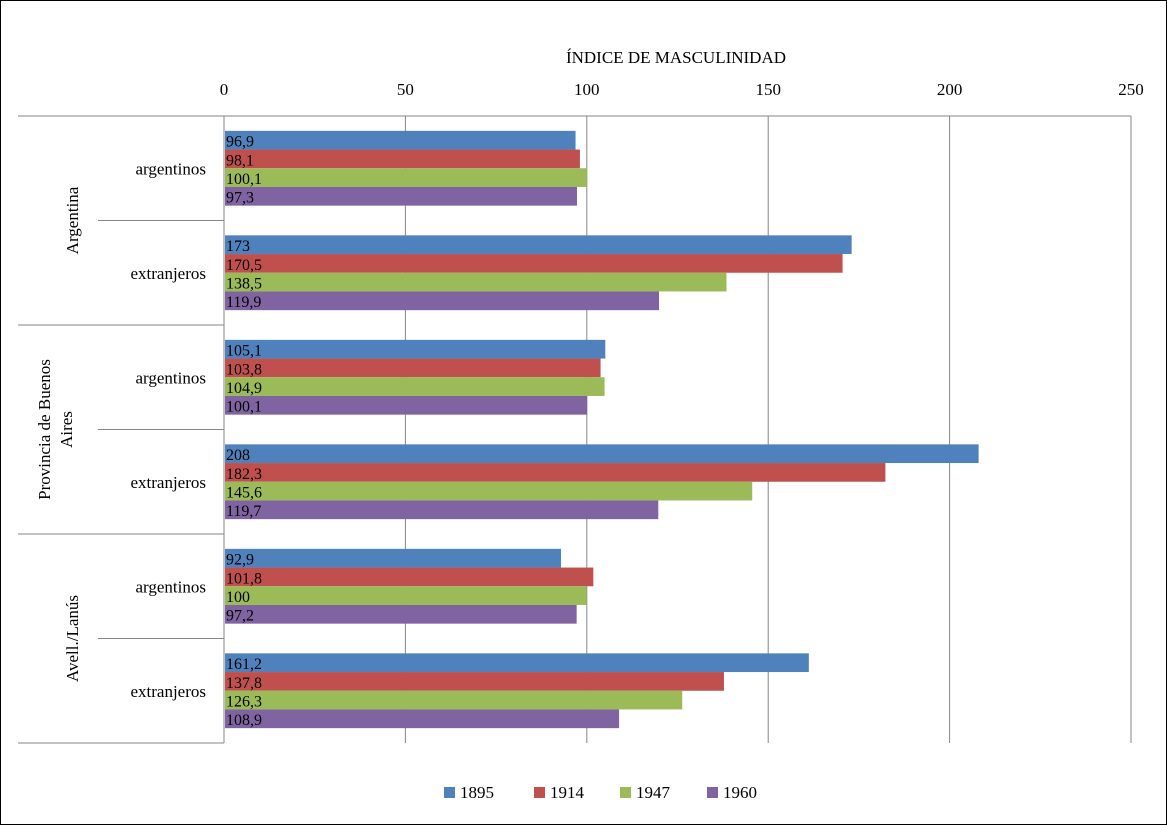 The height and width of the screenshot is (825, 1167). What do you see at coordinates (587, 89) in the screenshot?
I see `x-tick-label: 100` at bounding box center [587, 89].